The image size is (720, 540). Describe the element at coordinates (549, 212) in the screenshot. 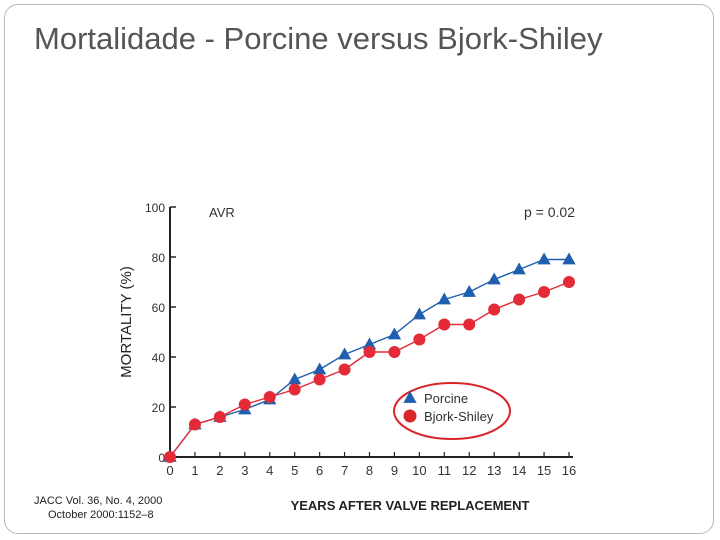

I see `p-value-annotation: p = 0.02` at that location.